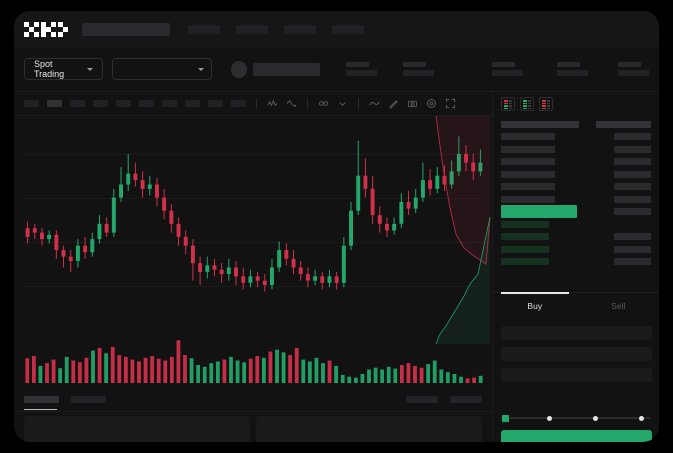  What do you see at coordinates (169, 103) in the screenshot?
I see `timeframe-1d` at bounding box center [169, 103].